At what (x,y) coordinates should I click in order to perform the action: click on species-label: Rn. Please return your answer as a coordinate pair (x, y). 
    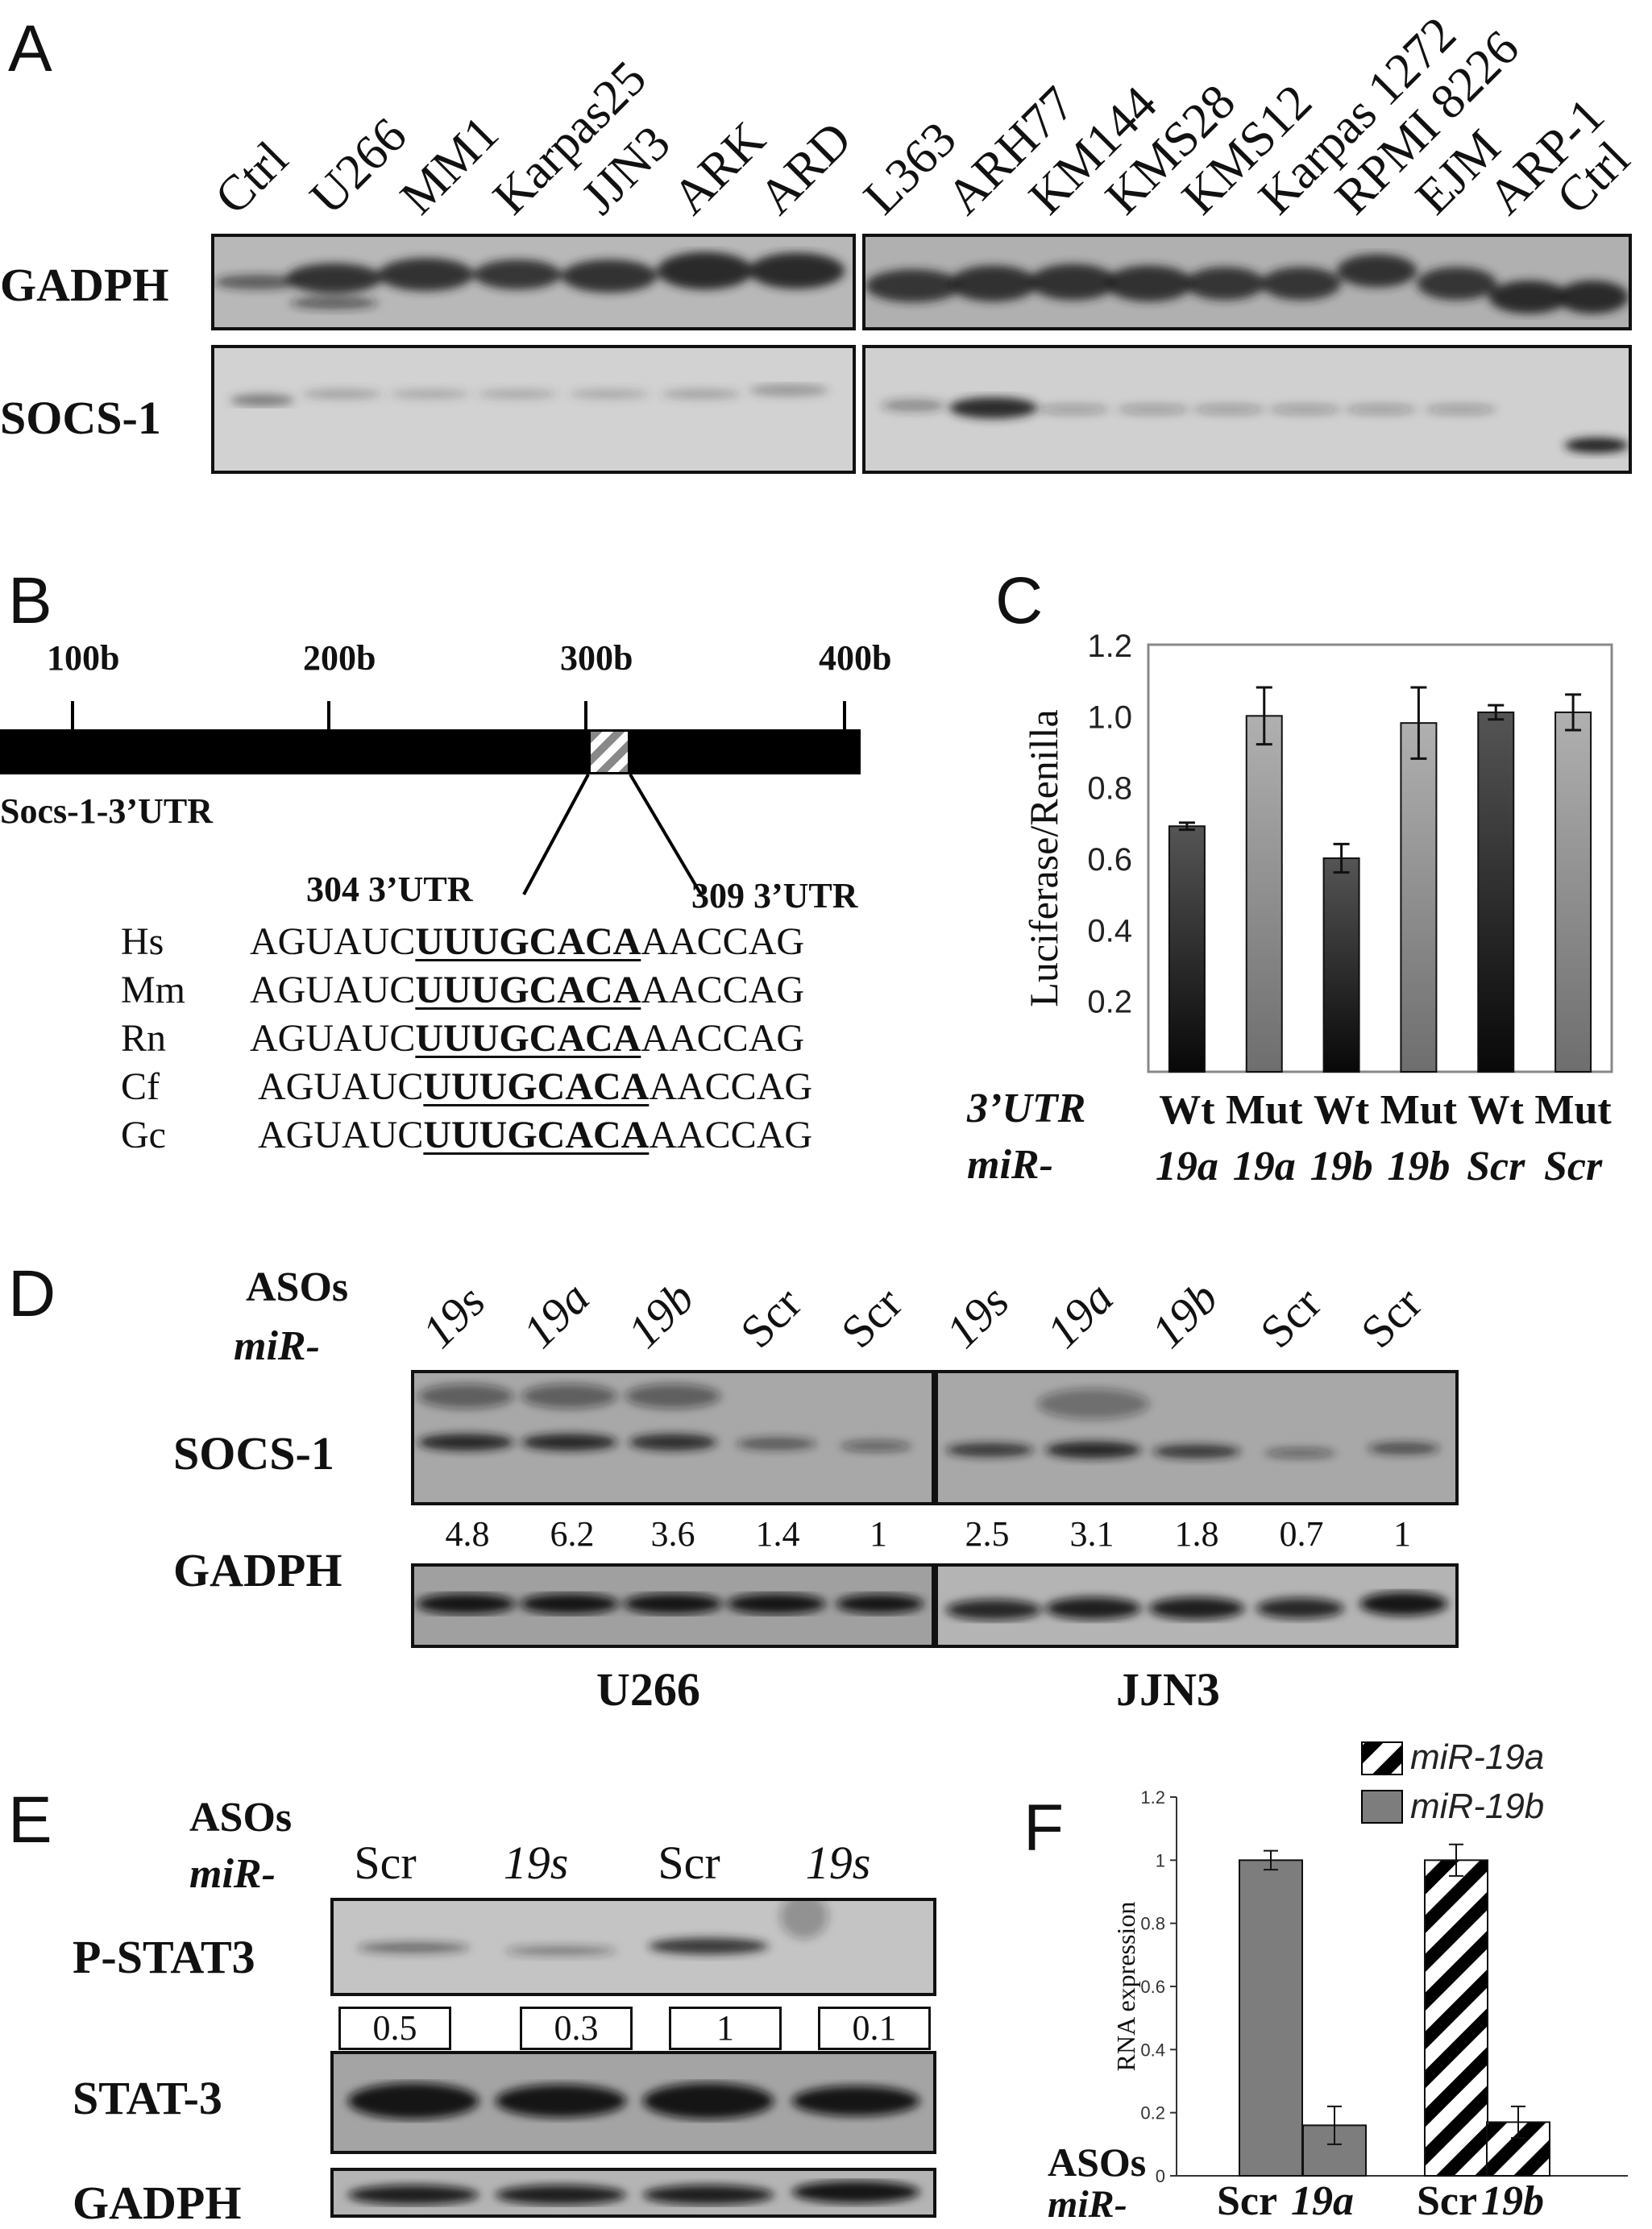
    Looking at the image, I should click on (144, 1038).